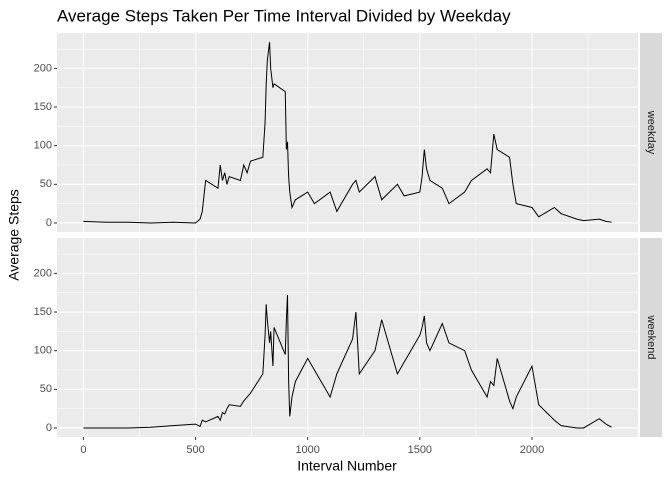  I want to click on x-tick-label: 500, so click(195, 450).